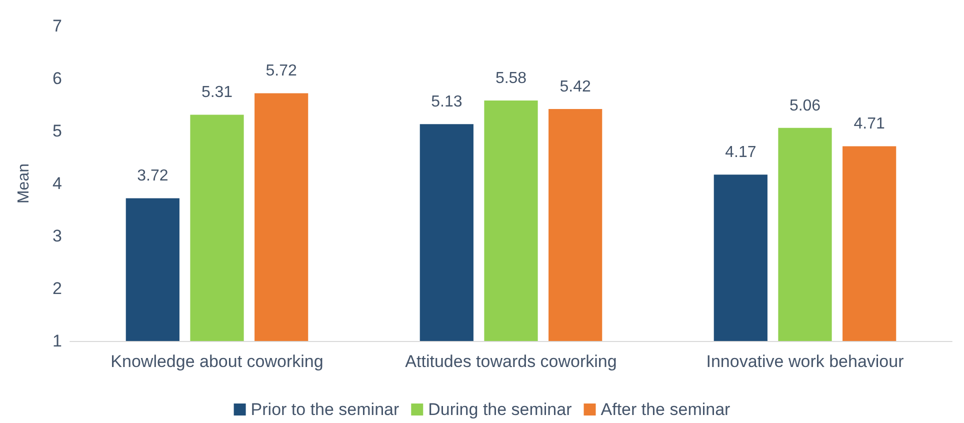  What do you see at coordinates (576, 87) in the screenshot?
I see `data-label: 5.42` at bounding box center [576, 87].